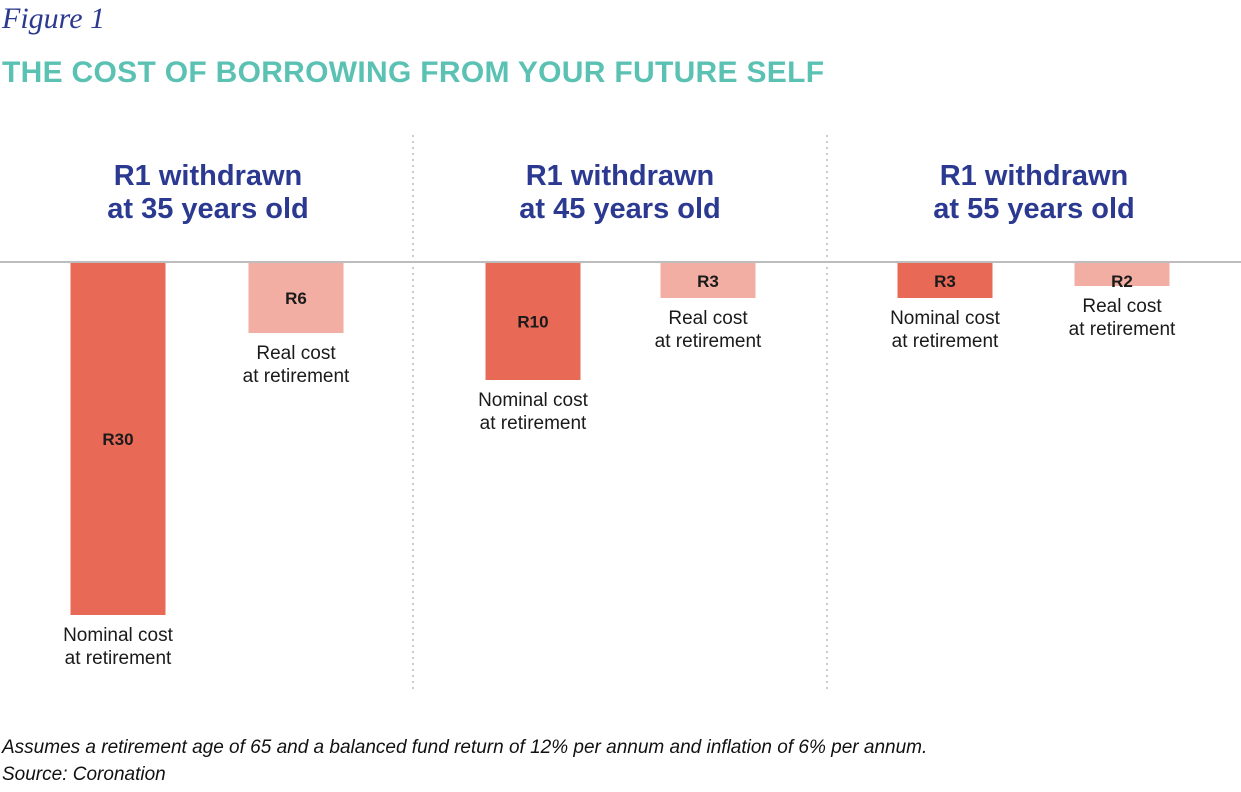  I want to click on bar-category-label-nominal-3-line1: Nominal cost, so click(945, 318).